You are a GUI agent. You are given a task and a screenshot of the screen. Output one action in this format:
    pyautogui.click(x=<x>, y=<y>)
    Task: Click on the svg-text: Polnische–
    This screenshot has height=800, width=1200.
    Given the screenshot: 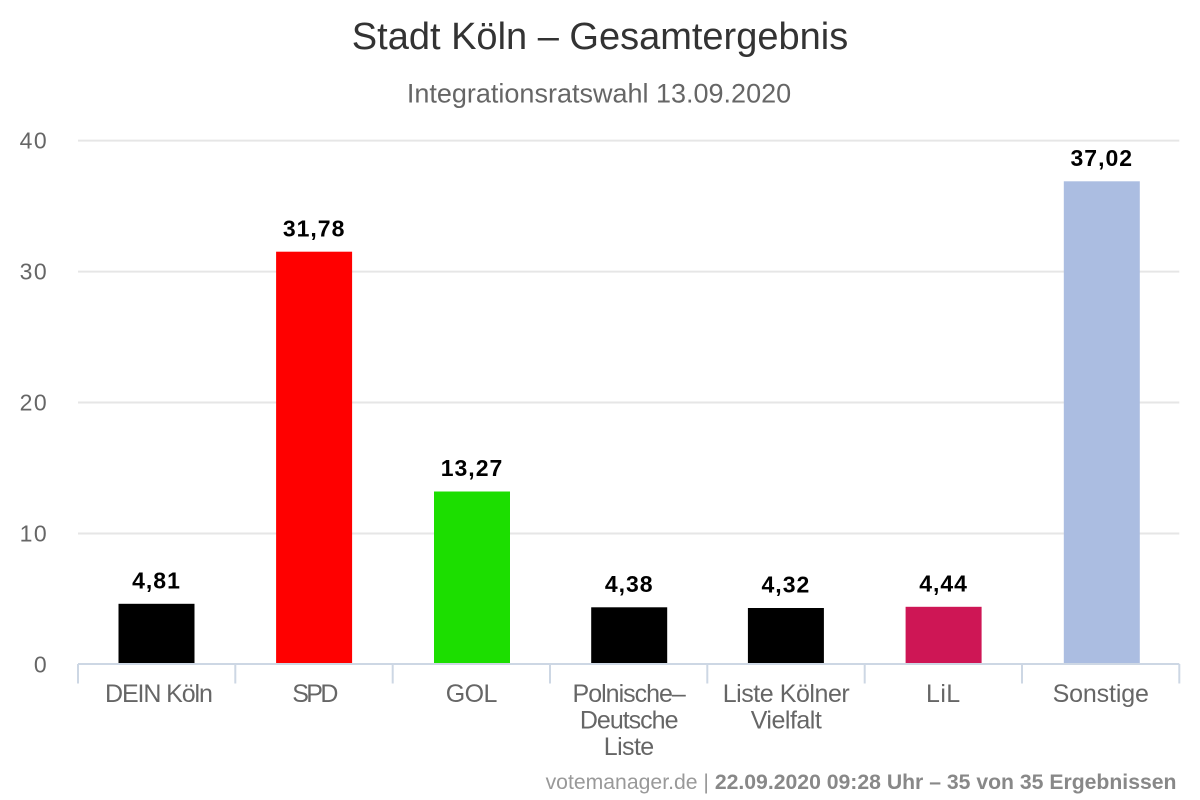 What is the action you would take?
    pyautogui.click(x=629, y=694)
    